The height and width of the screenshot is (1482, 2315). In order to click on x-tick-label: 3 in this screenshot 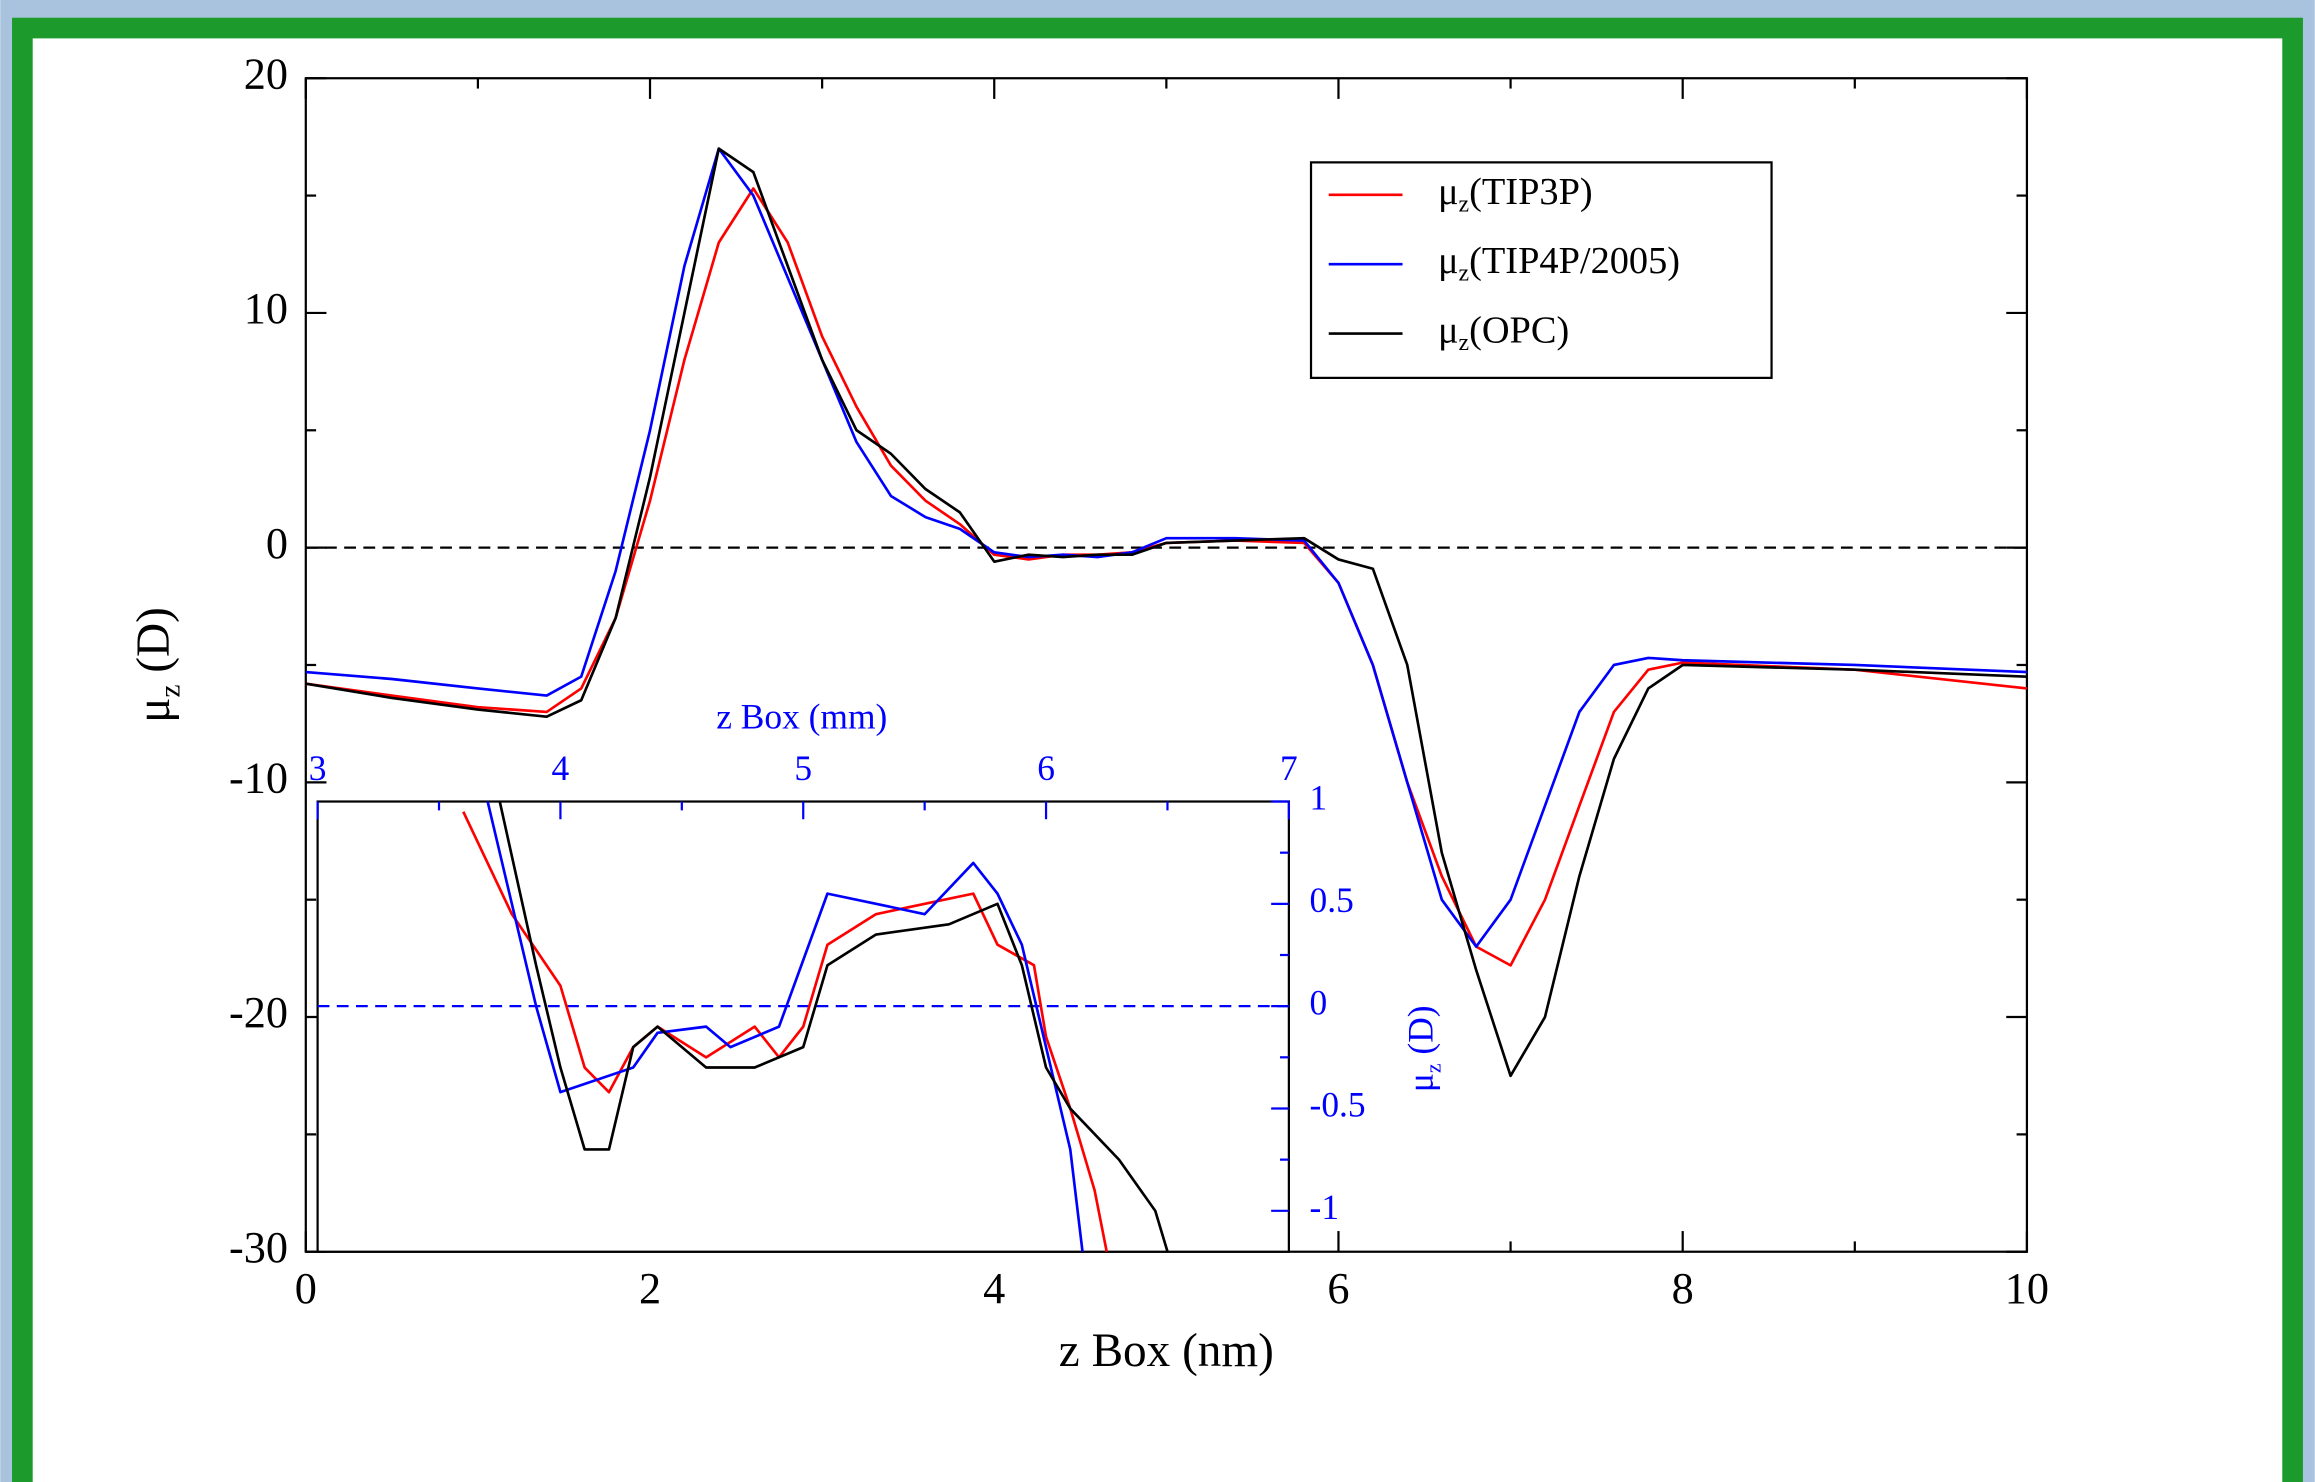, I will do `click(318, 768)`.